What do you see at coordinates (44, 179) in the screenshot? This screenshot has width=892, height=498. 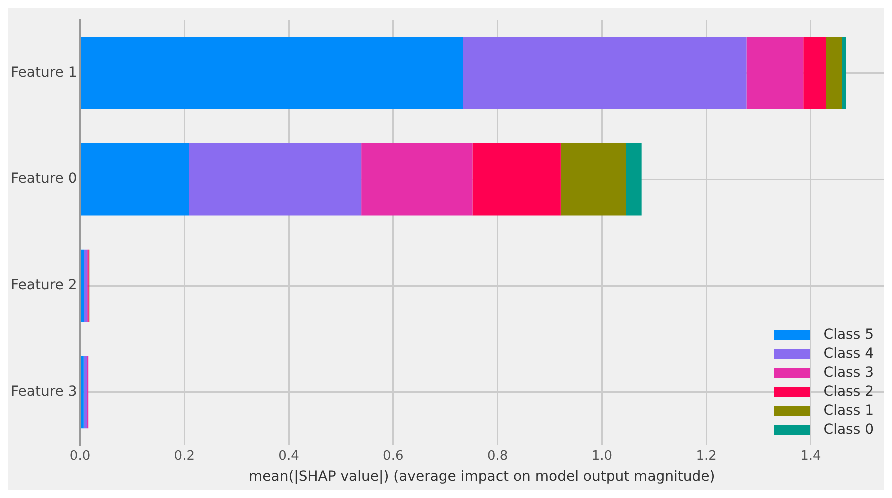 I see `y-tick-label: Feature 0` at bounding box center [44, 179].